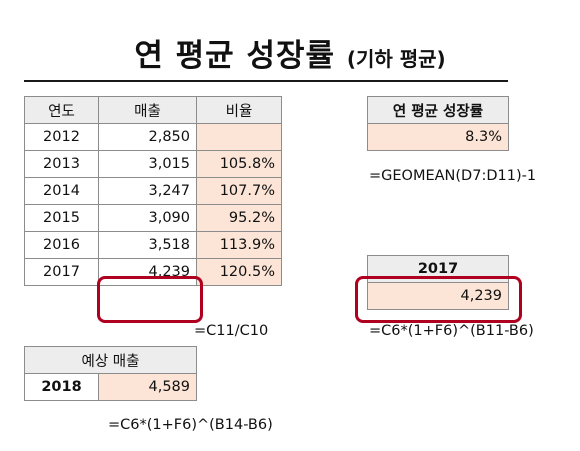 The image size is (580, 451). I want to click on cell-year: 2014, so click(61, 191).